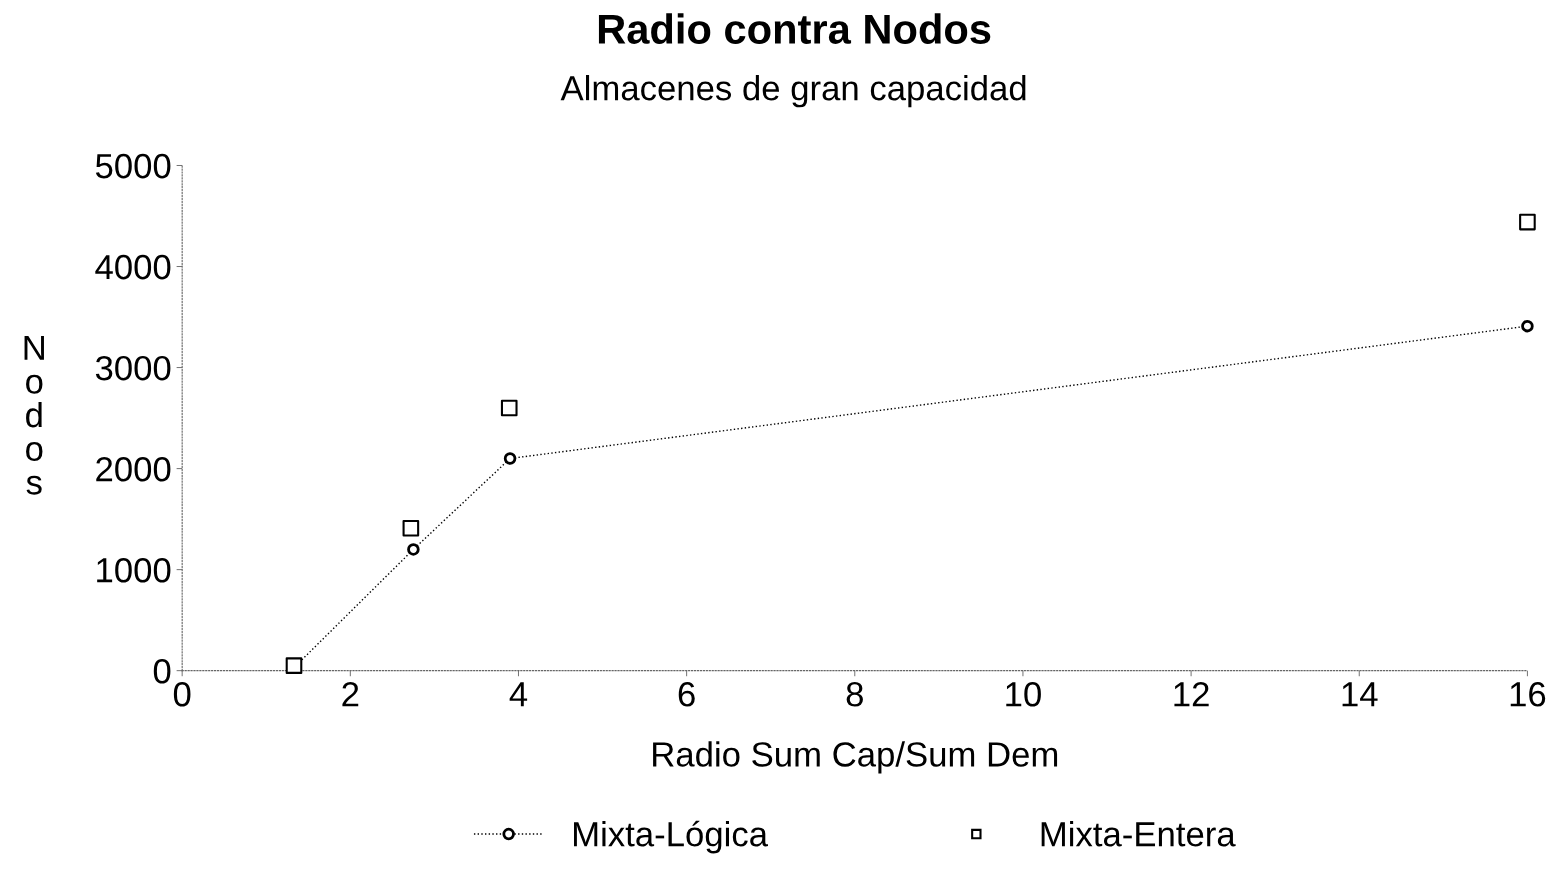  I want to click on x-tick-label: 8, so click(854, 694).